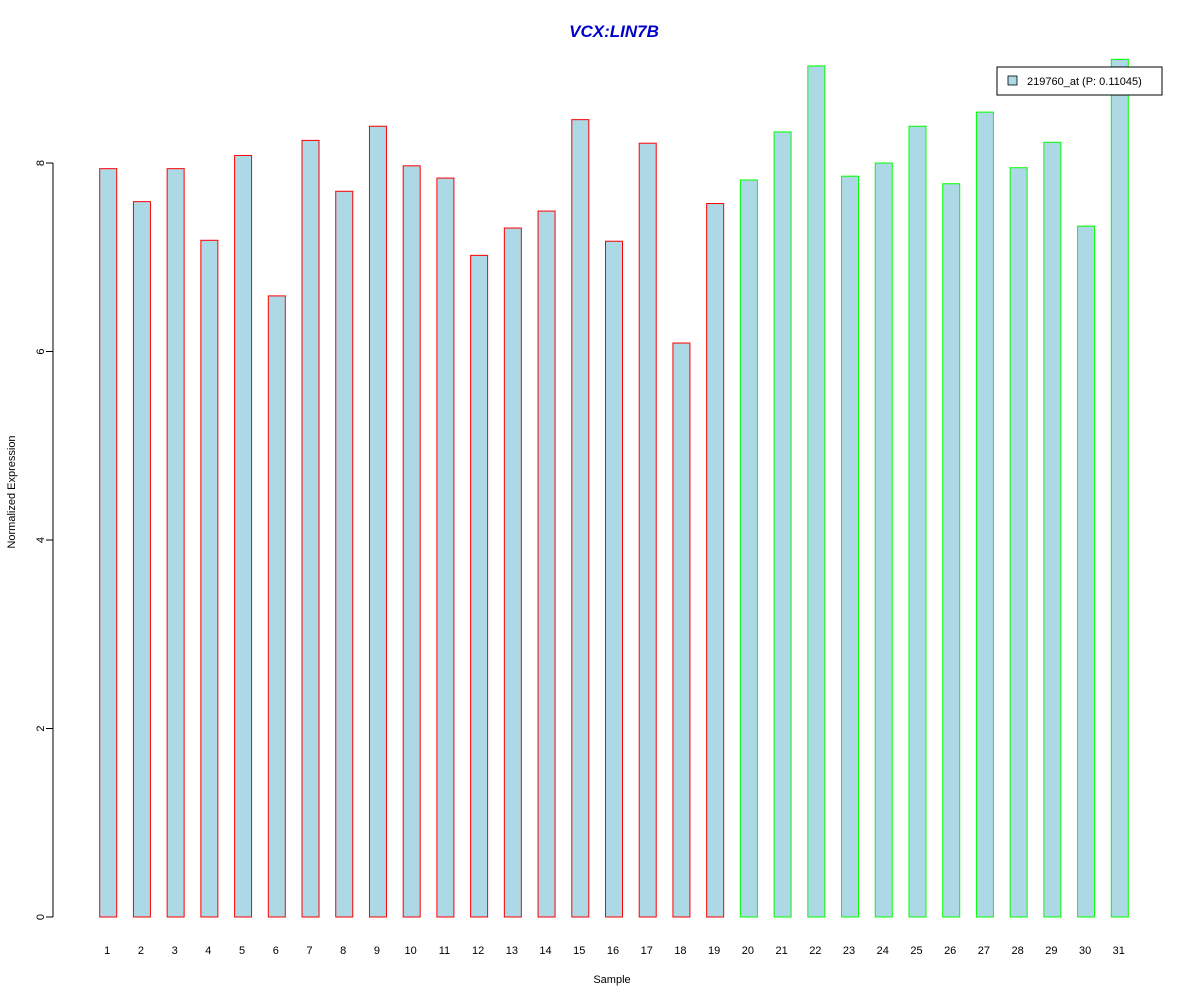  Describe the element at coordinates (444, 951) in the screenshot. I see `x-tick-label: 11` at that location.